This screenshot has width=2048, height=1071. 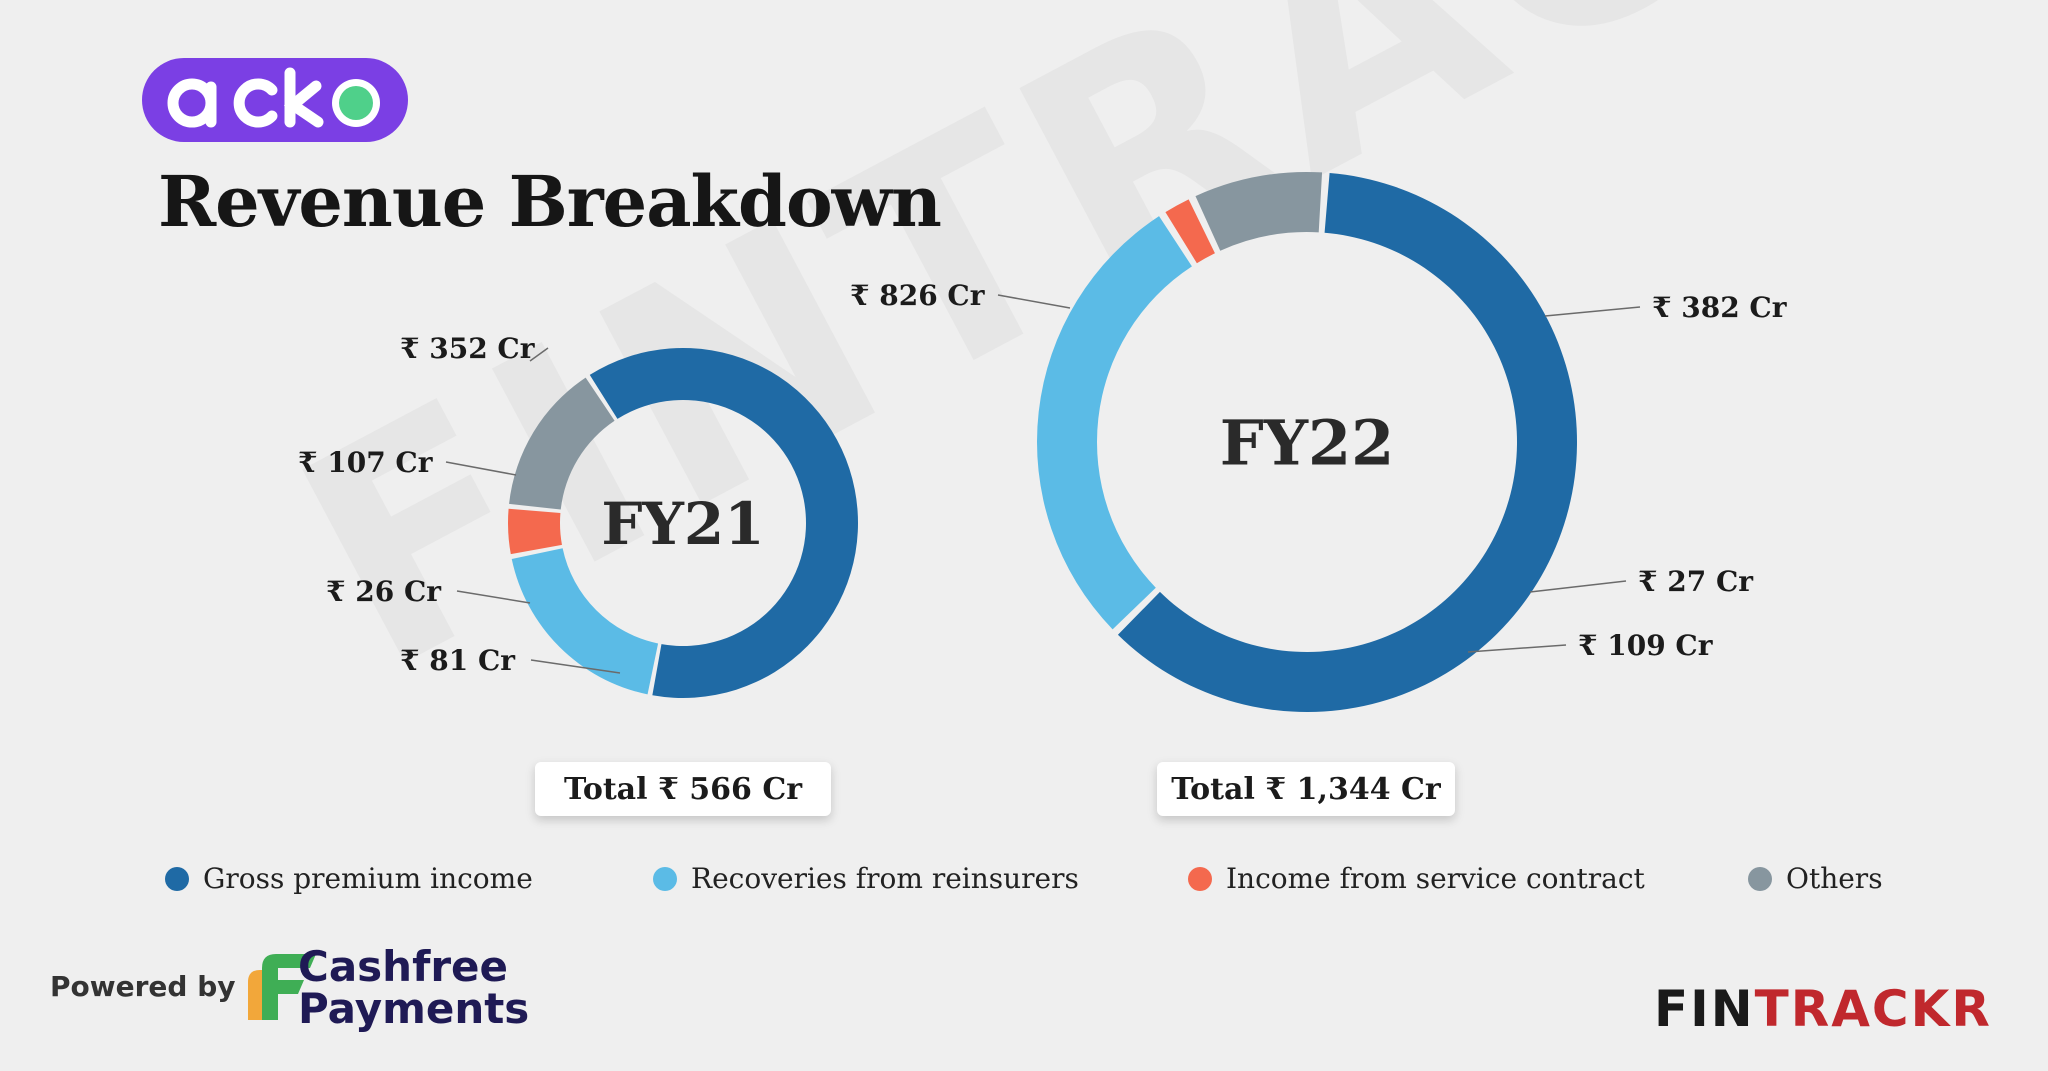 What do you see at coordinates (1435, 878) in the screenshot?
I see `legend-label: Income from service contract` at bounding box center [1435, 878].